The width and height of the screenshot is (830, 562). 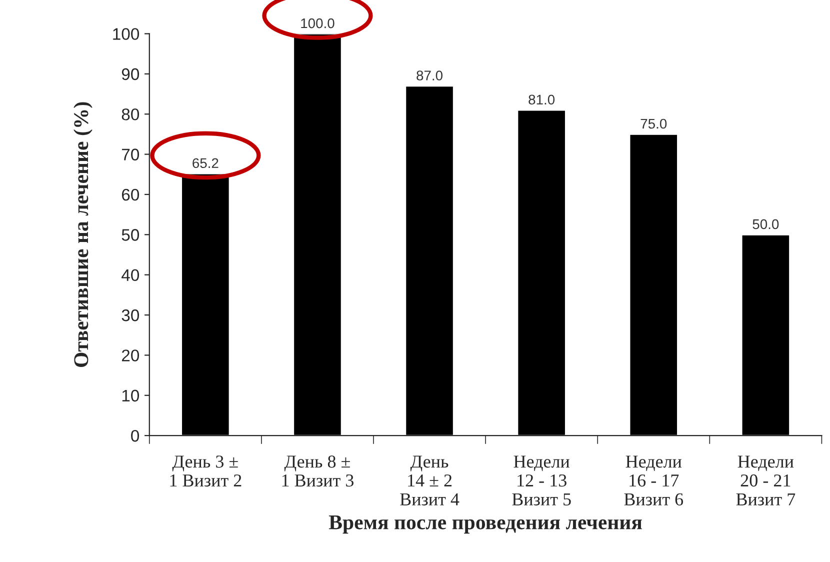 I want to click on y-tick-label: 40, so click(x=131, y=275).